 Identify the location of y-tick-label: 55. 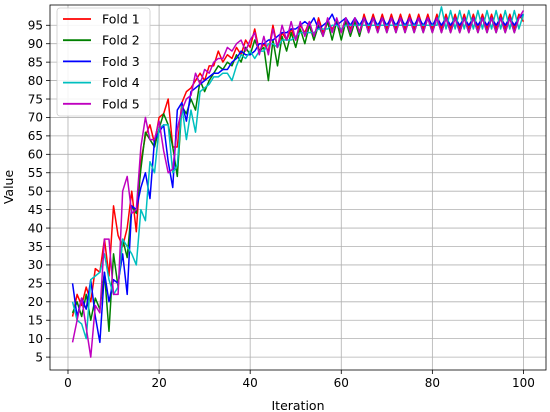
(35, 173).